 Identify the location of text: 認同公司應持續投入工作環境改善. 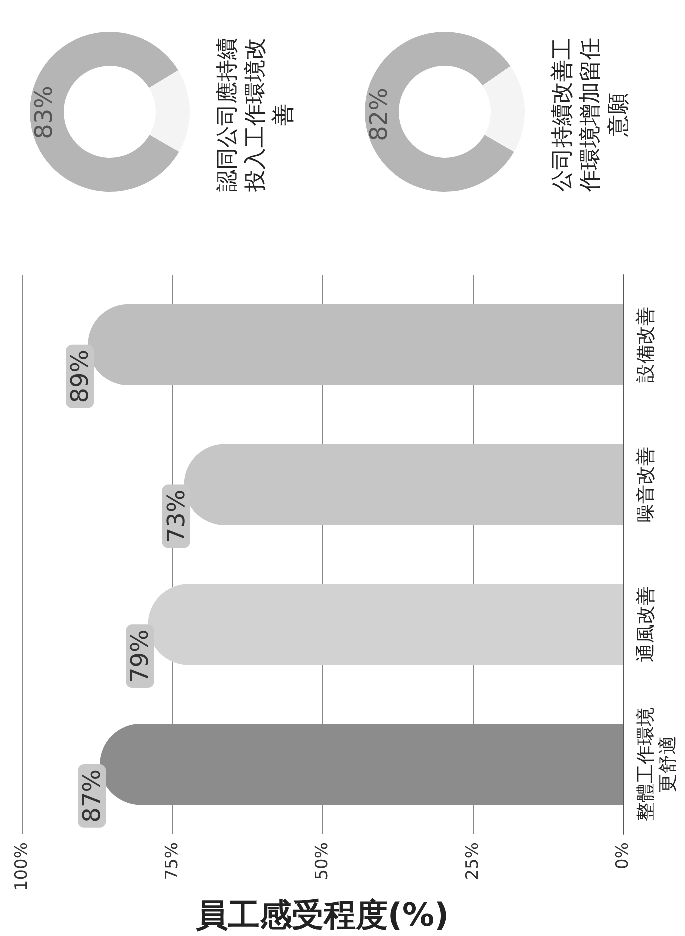
(255, 115).